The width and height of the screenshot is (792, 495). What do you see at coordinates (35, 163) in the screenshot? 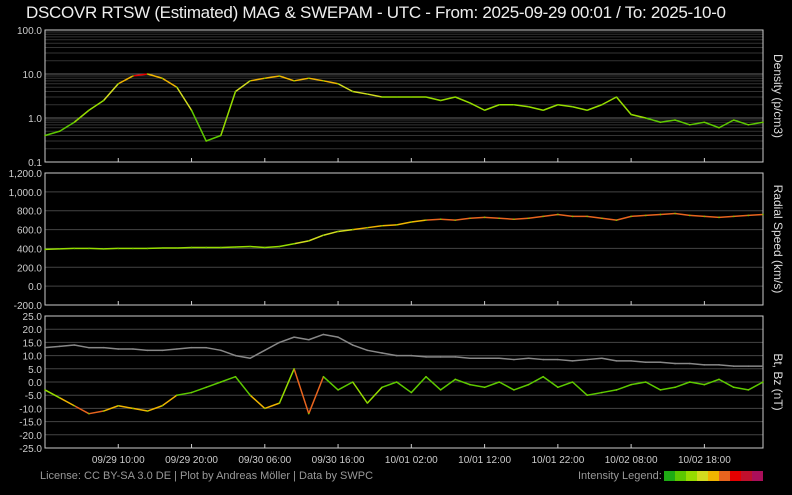
I see `y-tick-label: 0.1` at bounding box center [35, 163].